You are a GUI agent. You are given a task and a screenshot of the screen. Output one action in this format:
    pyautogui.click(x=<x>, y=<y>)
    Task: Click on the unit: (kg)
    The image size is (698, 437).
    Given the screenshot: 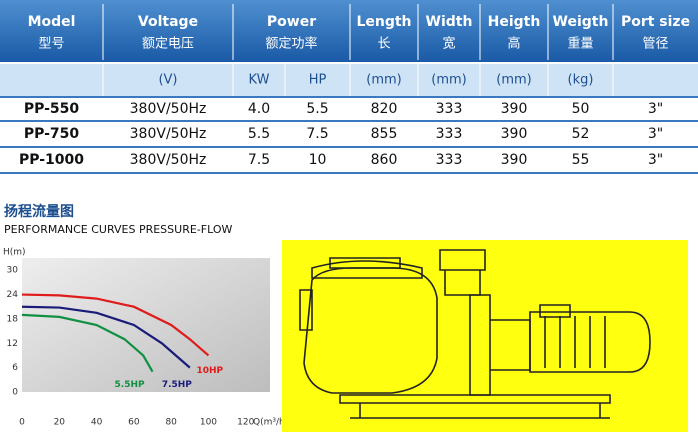 What is the action you would take?
    pyautogui.click(x=581, y=80)
    